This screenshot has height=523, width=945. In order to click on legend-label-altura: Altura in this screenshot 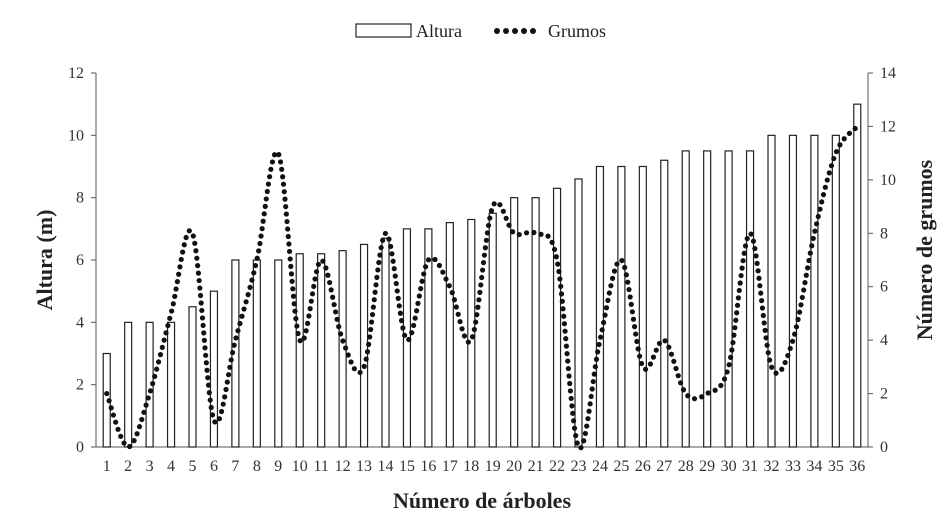, I will do `click(439, 31)`.